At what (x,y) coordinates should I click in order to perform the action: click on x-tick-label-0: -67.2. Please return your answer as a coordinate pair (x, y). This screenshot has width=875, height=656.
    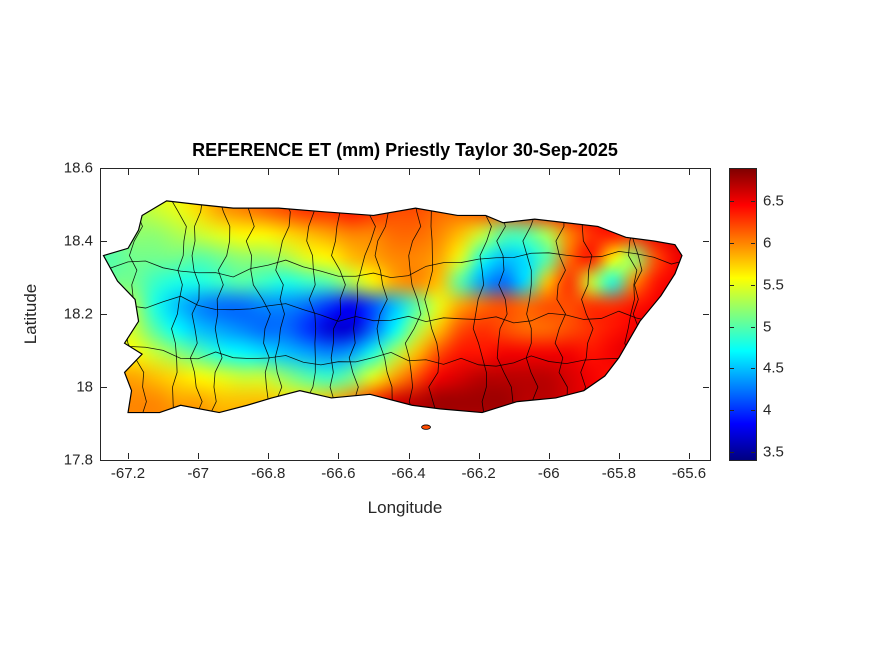
    Looking at the image, I should click on (128, 473).